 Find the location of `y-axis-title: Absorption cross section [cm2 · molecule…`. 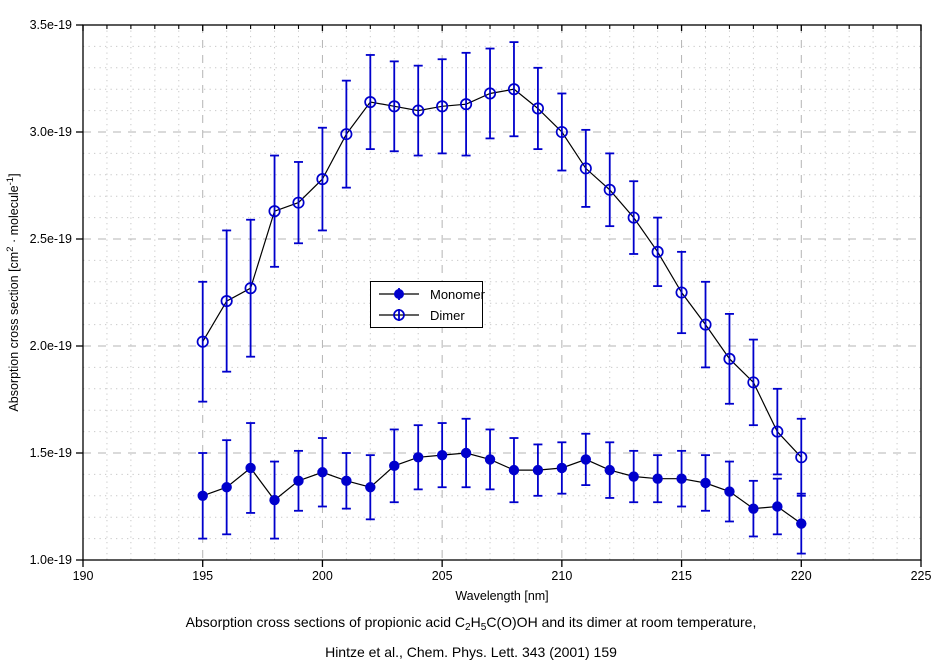

y-axis-title: Absorption cross section [cm2 · molecule… is located at coordinates (13, 292).